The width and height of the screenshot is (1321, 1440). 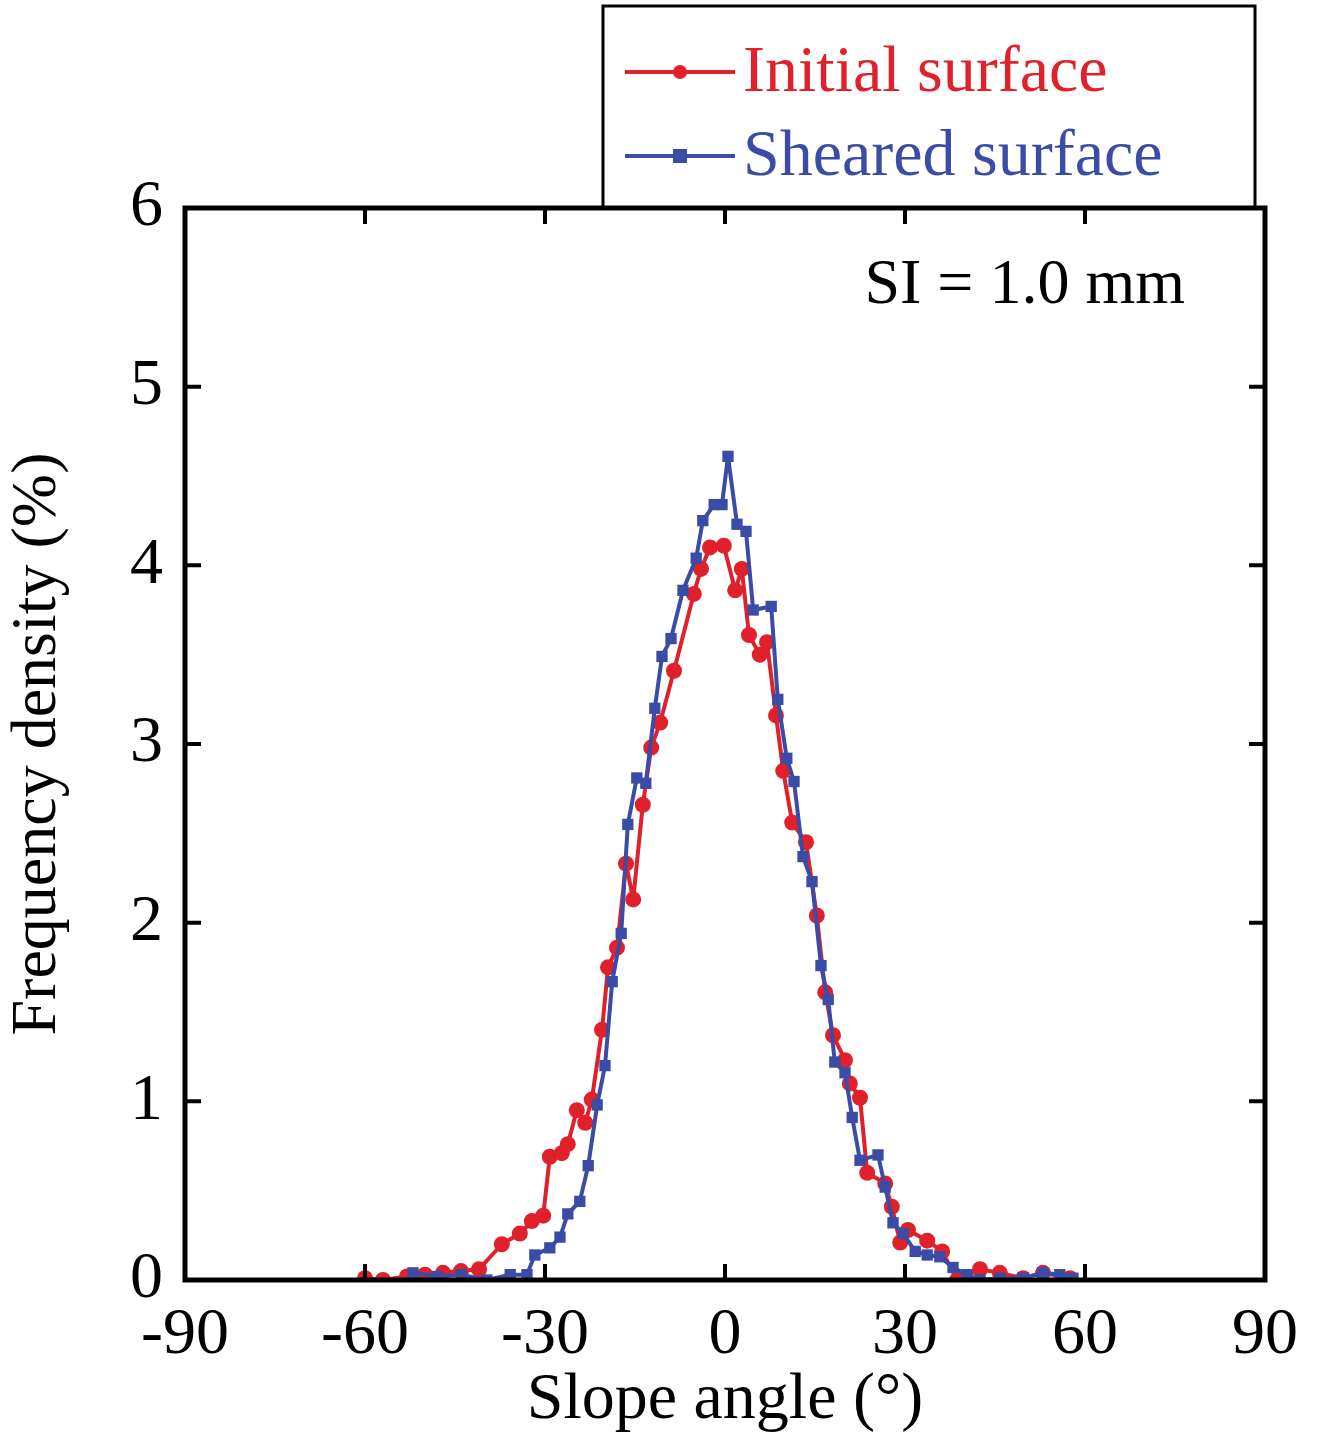 What do you see at coordinates (146, 739) in the screenshot?
I see `y-tick-label: 3` at bounding box center [146, 739].